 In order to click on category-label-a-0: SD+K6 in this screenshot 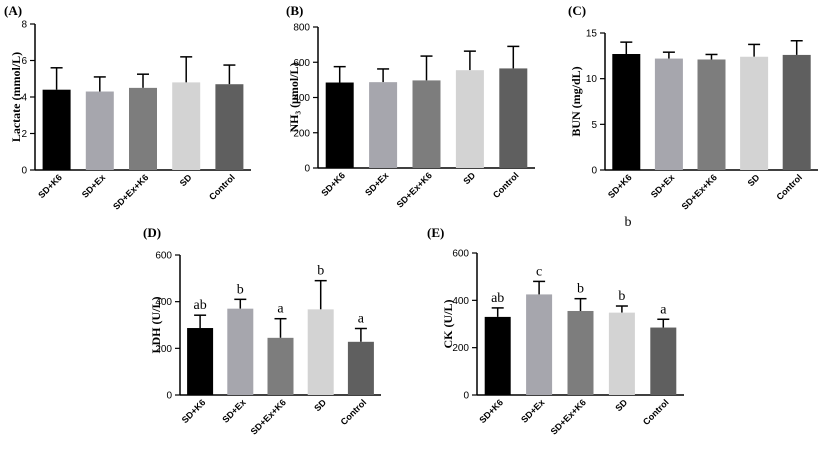, I will do `click(50, 186)`.